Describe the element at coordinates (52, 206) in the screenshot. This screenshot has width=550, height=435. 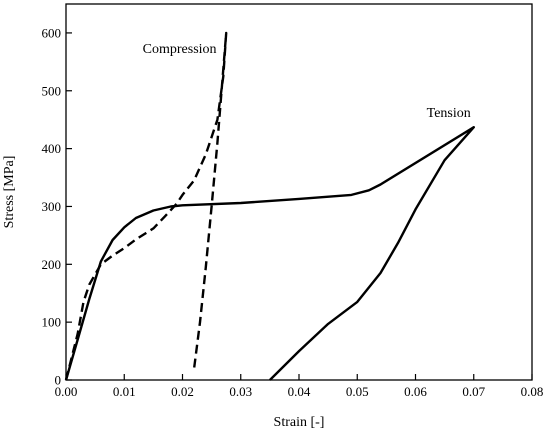
I see `y-tick-label: 300` at that location.